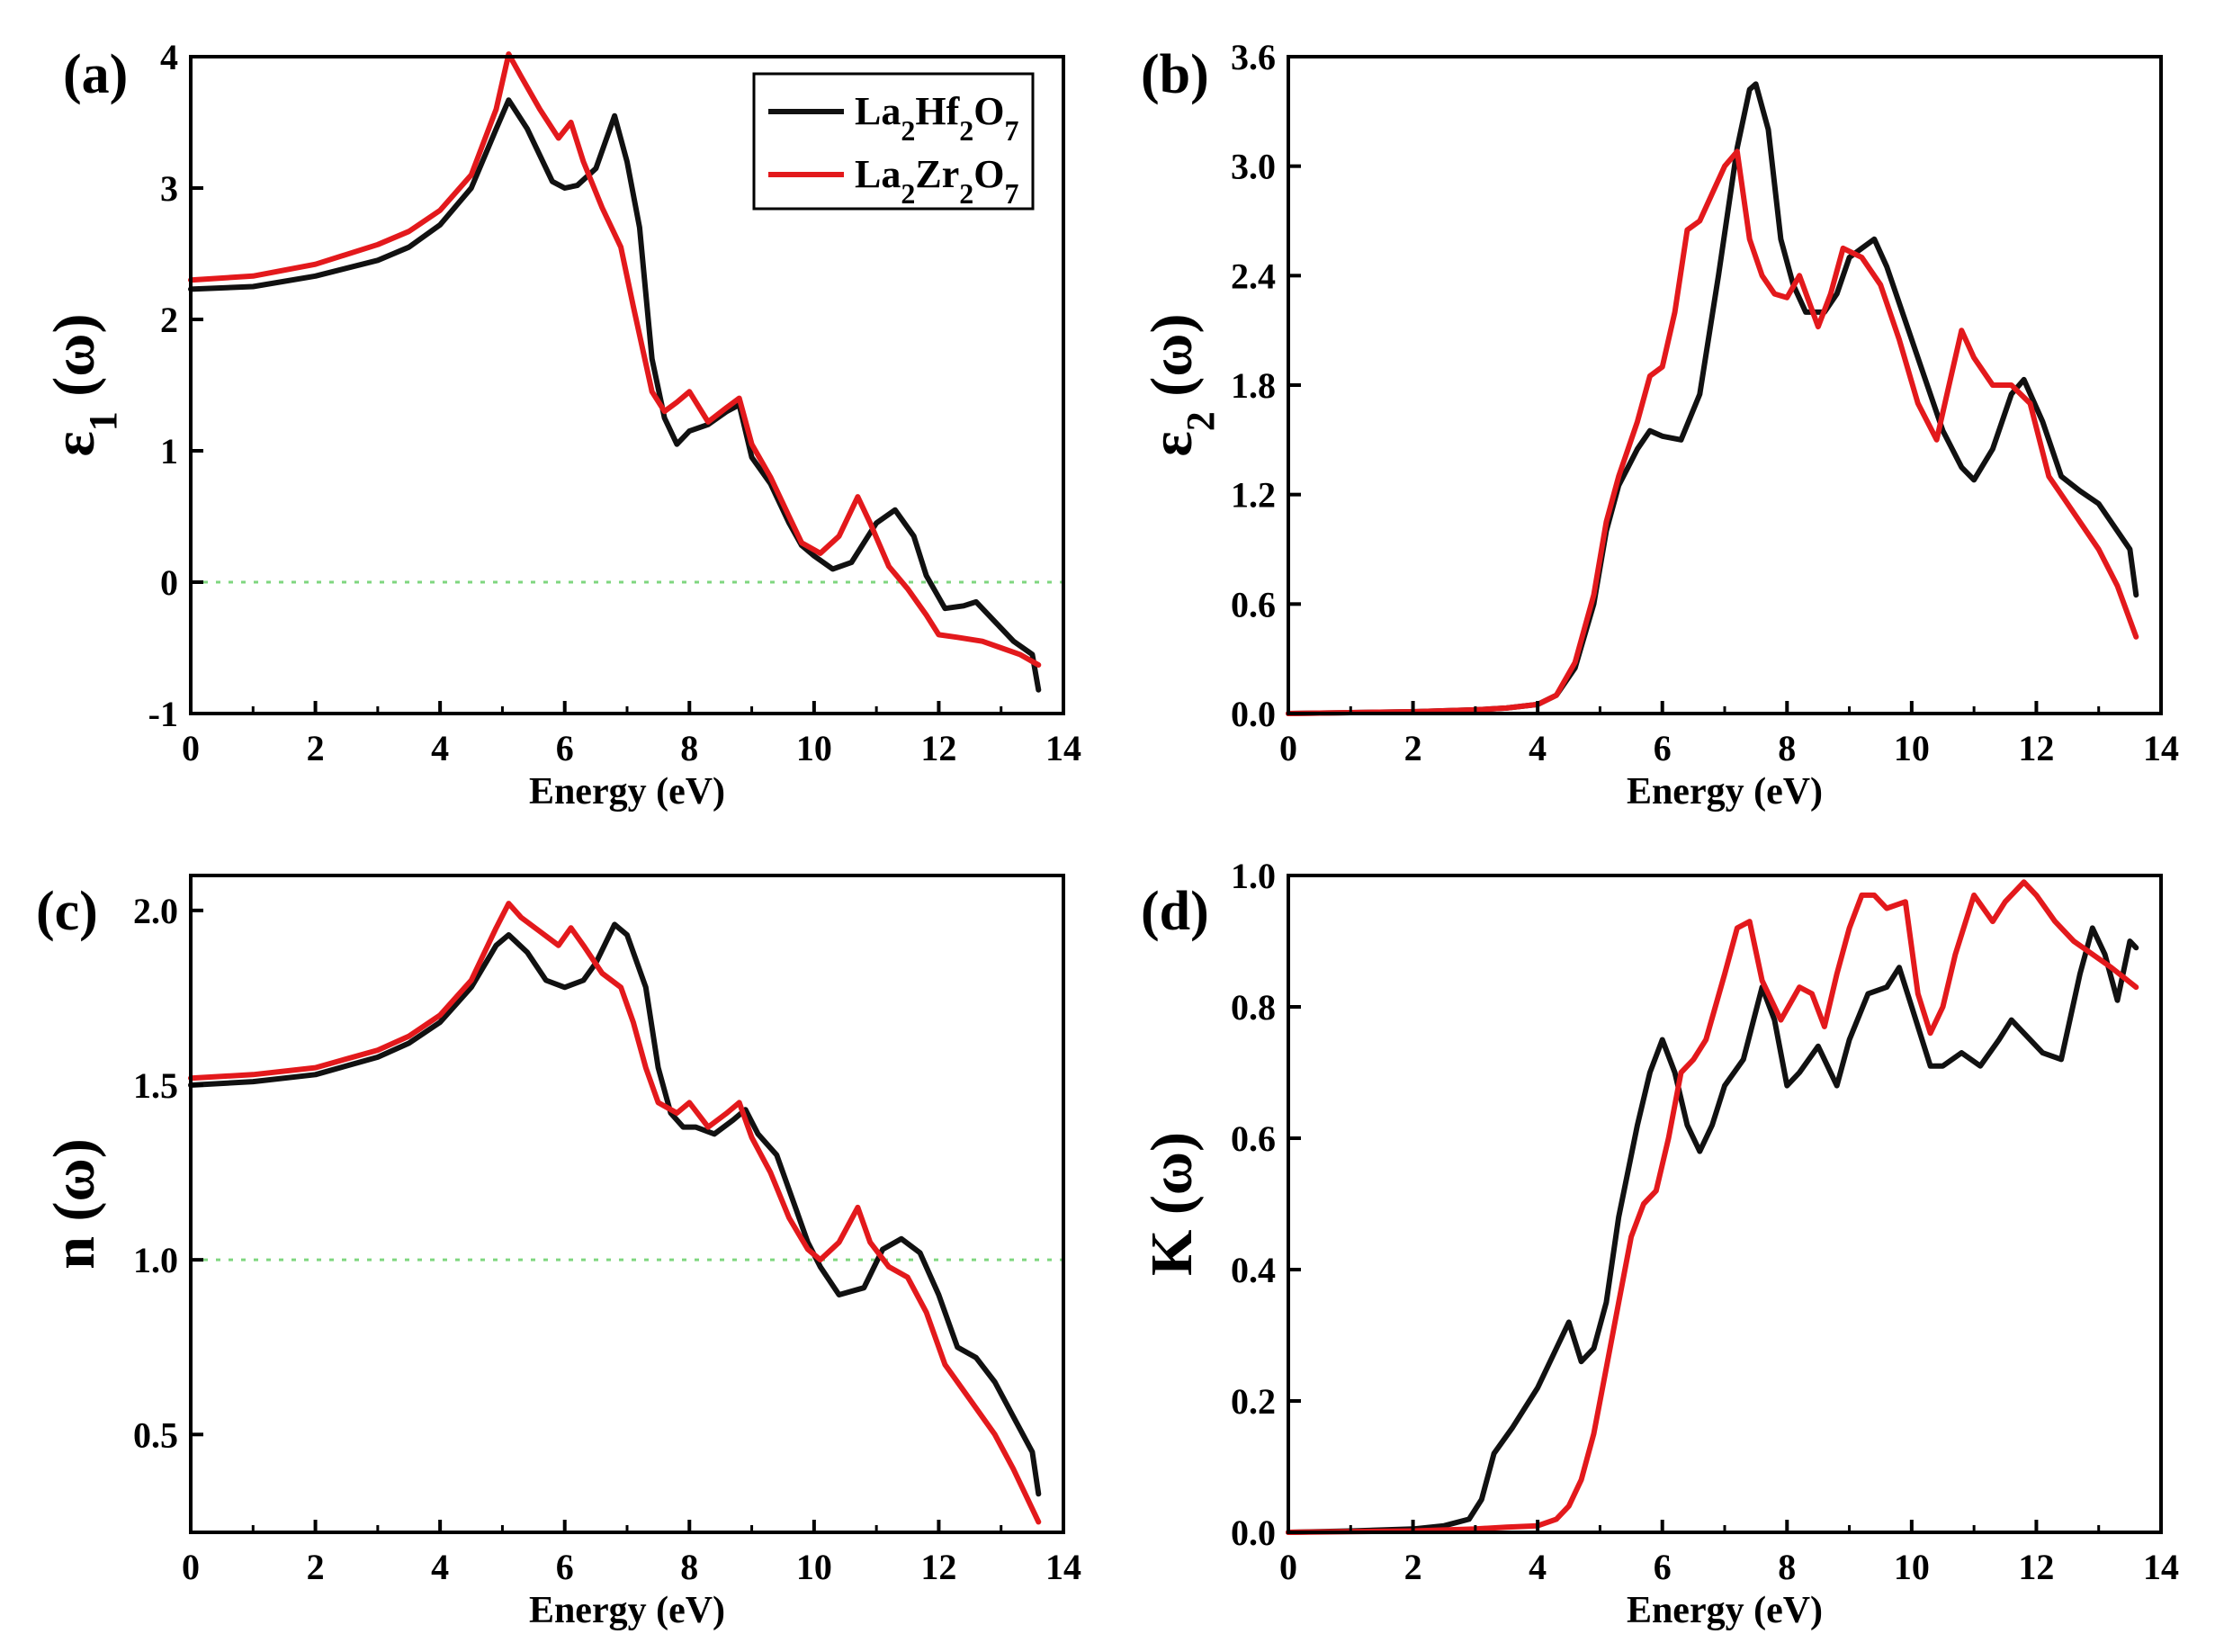 This screenshot has width=2215, height=1652. Describe the element at coordinates (1175, 74) in the screenshot. I see `panel-label: (b)` at that location.